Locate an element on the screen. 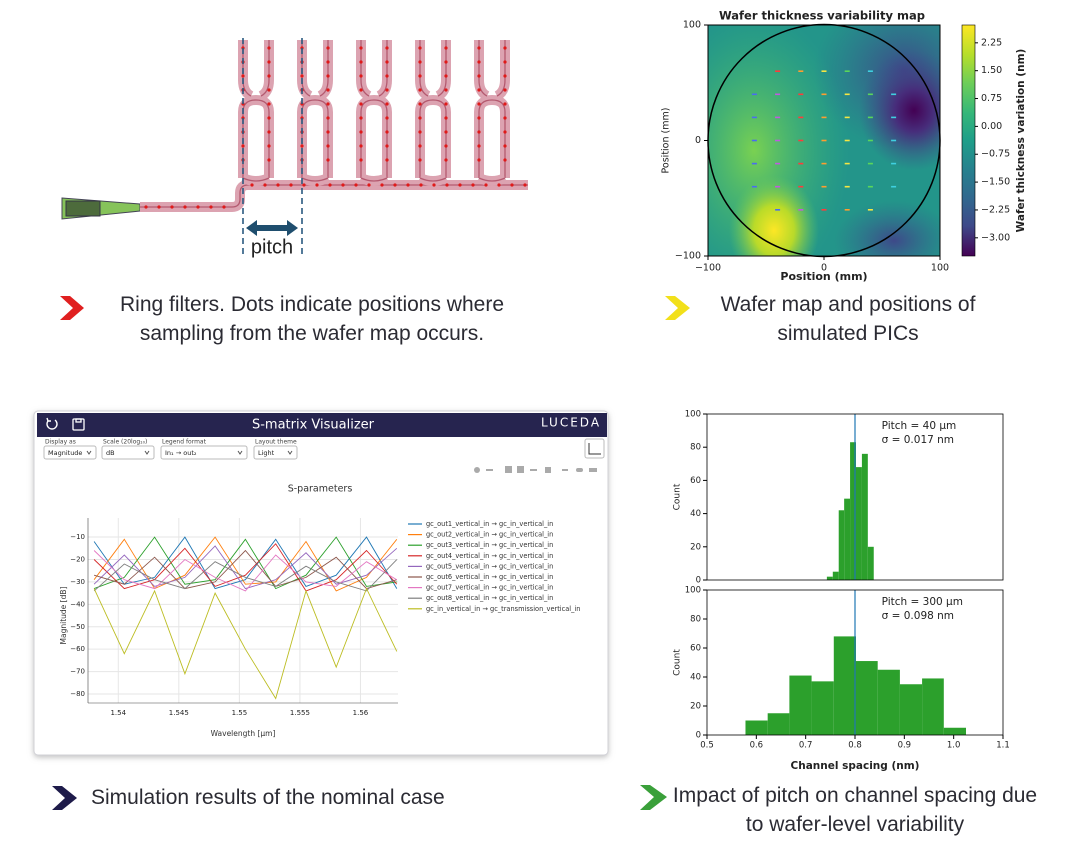 Image resolution: width=1080 pixels, height=846 pixels. y-axis-label: Magnitude [dB] is located at coordinates (63, 615).